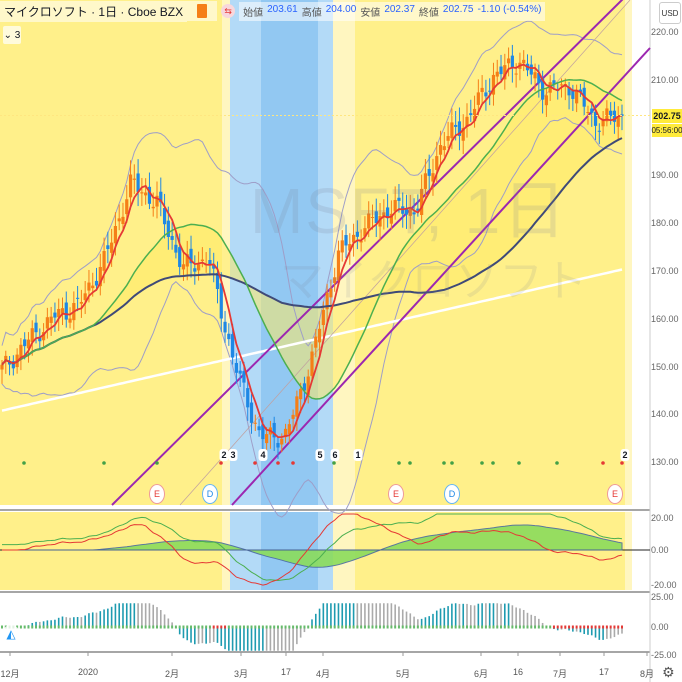 Image resolution: width=682 pixels, height=682 pixels. What do you see at coordinates (665, 366) in the screenshot?
I see `price-tick: 150.00` at bounding box center [665, 366].